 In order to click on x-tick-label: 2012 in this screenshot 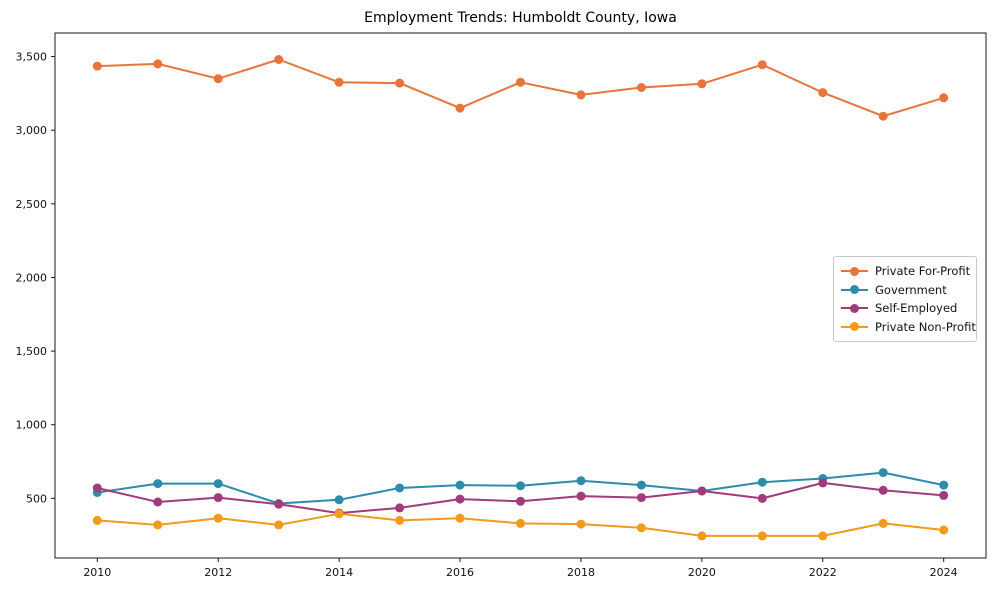, I will do `click(218, 572)`.